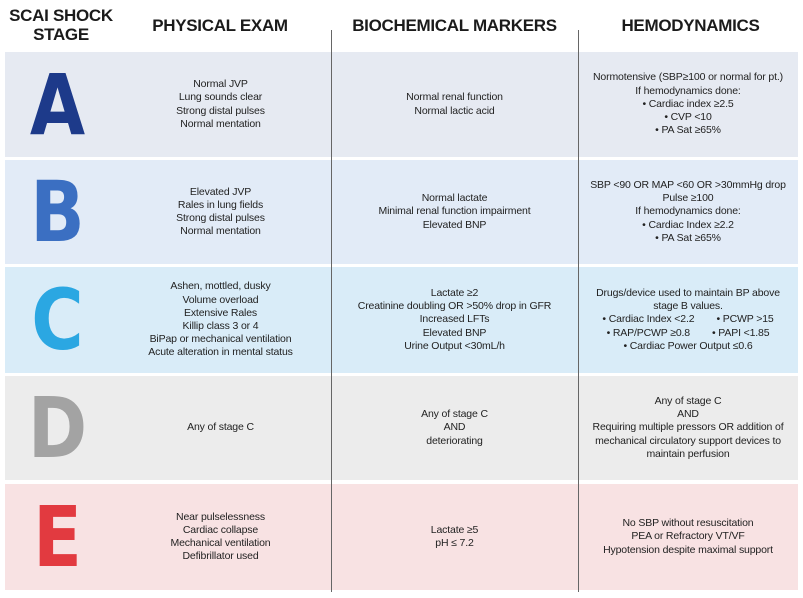 The image size is (803, 598). I want to click on cell-line: • Cardiac index ≥2.5, so click(688, 103).